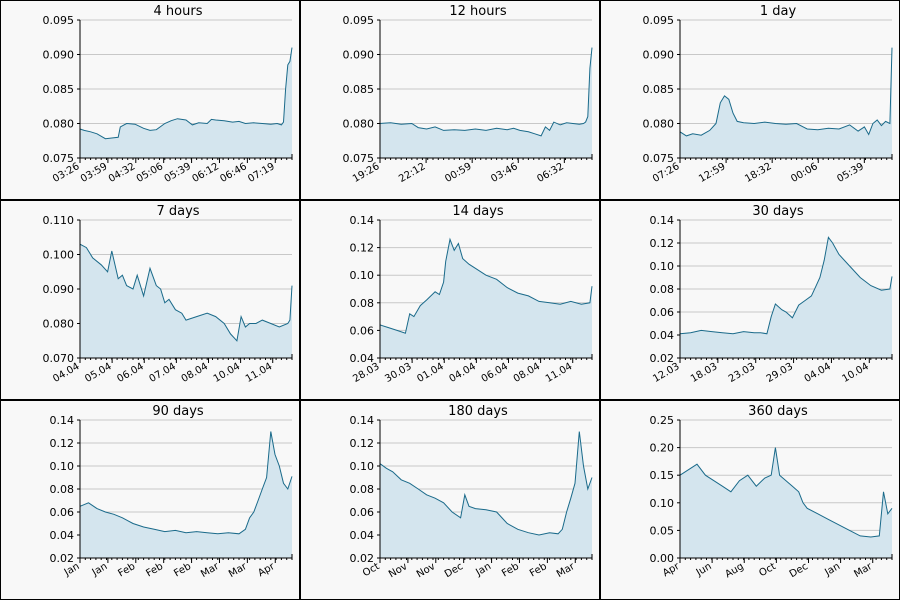 The height and width of the screenshot is (600, 900). I want to click on x-tick-label: Apr, so click(266, 570).